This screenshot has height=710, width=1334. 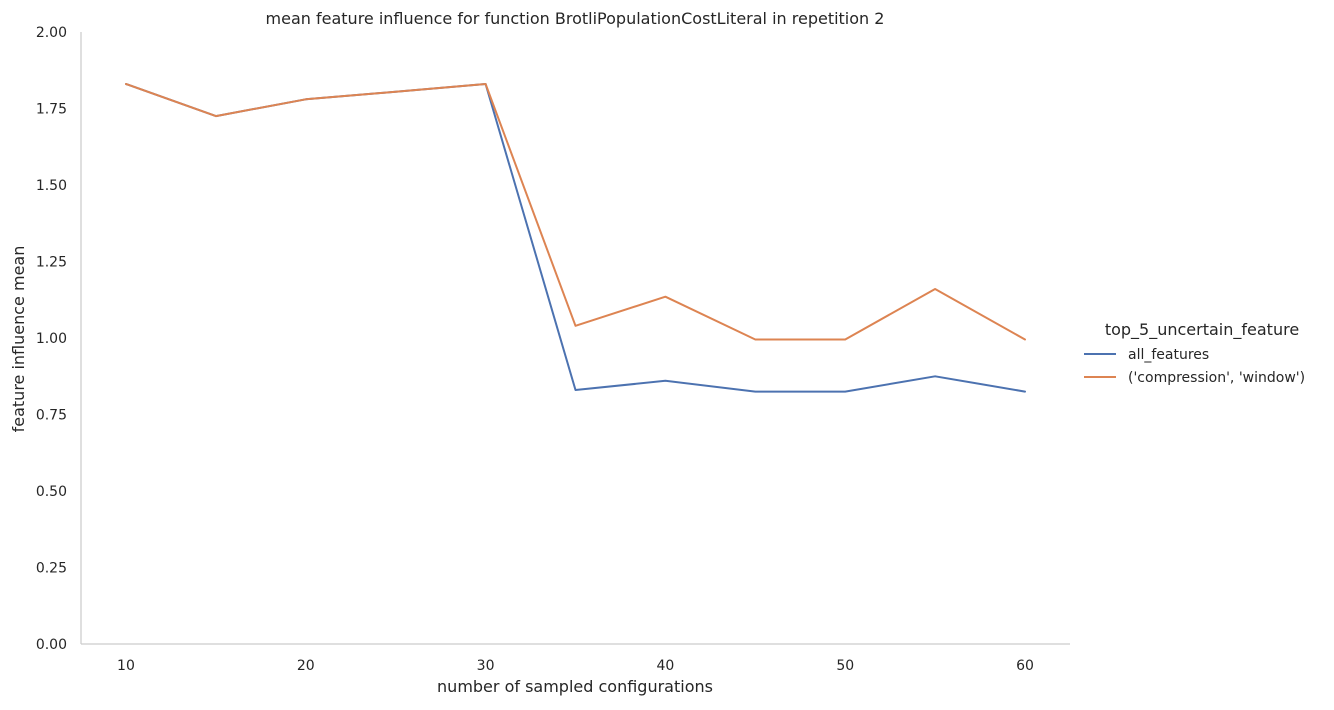 I want to click on x-tick-label: 10, so click(x=126, y=666).